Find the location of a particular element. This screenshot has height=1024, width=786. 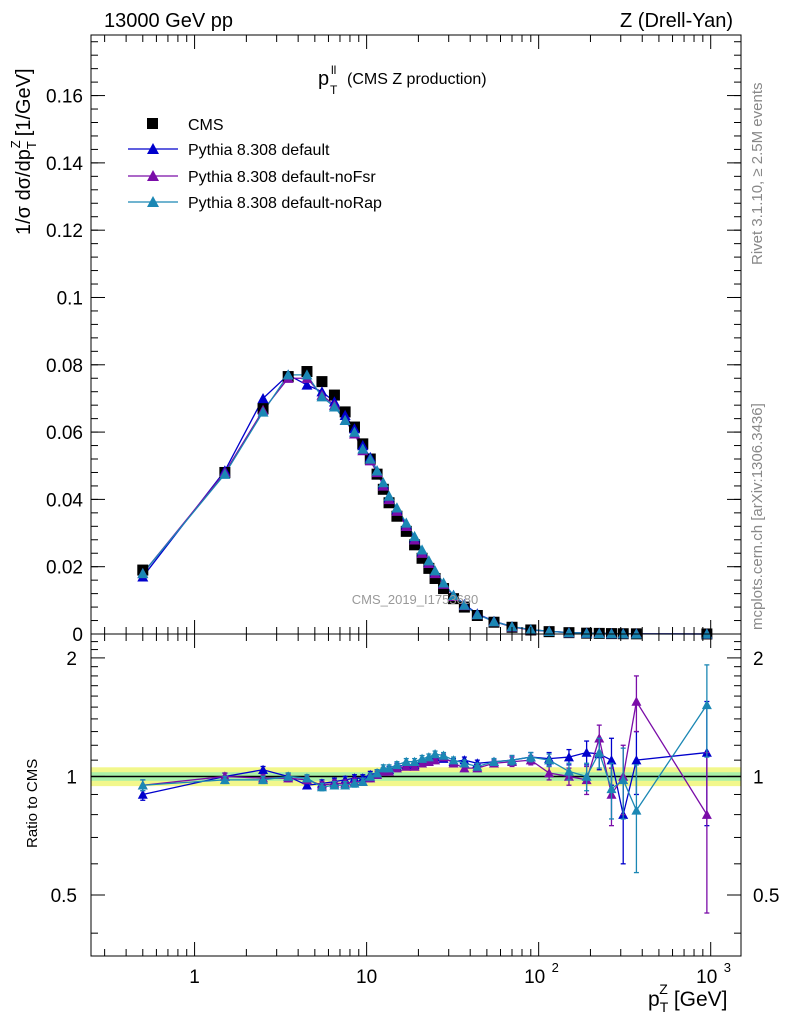

x-tick-label: 1 is located at coordinates (194, 977).